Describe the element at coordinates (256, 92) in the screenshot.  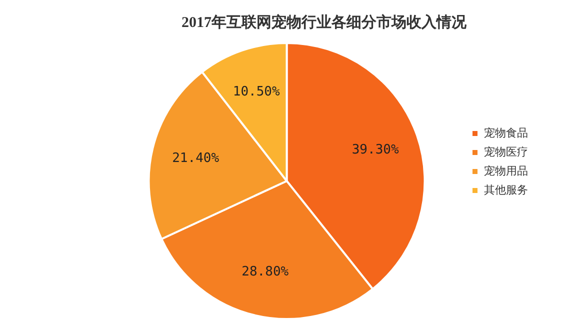
I see `data-label: 10.50%` at that location.